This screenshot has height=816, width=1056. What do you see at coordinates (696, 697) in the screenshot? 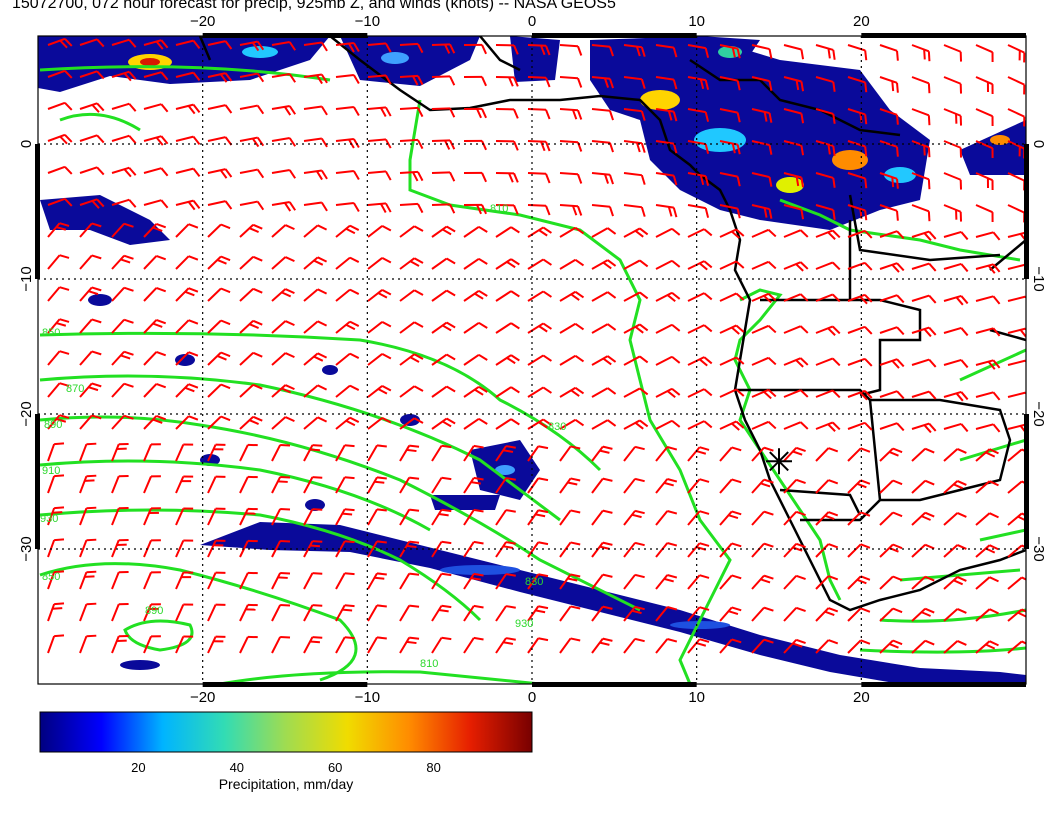
I see `lon-tick-label-bottom: 10` at bounding box center [696, 697].